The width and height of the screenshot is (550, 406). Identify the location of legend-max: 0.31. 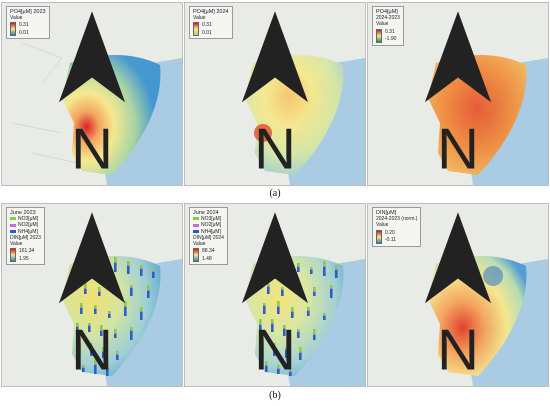
(24, 25).